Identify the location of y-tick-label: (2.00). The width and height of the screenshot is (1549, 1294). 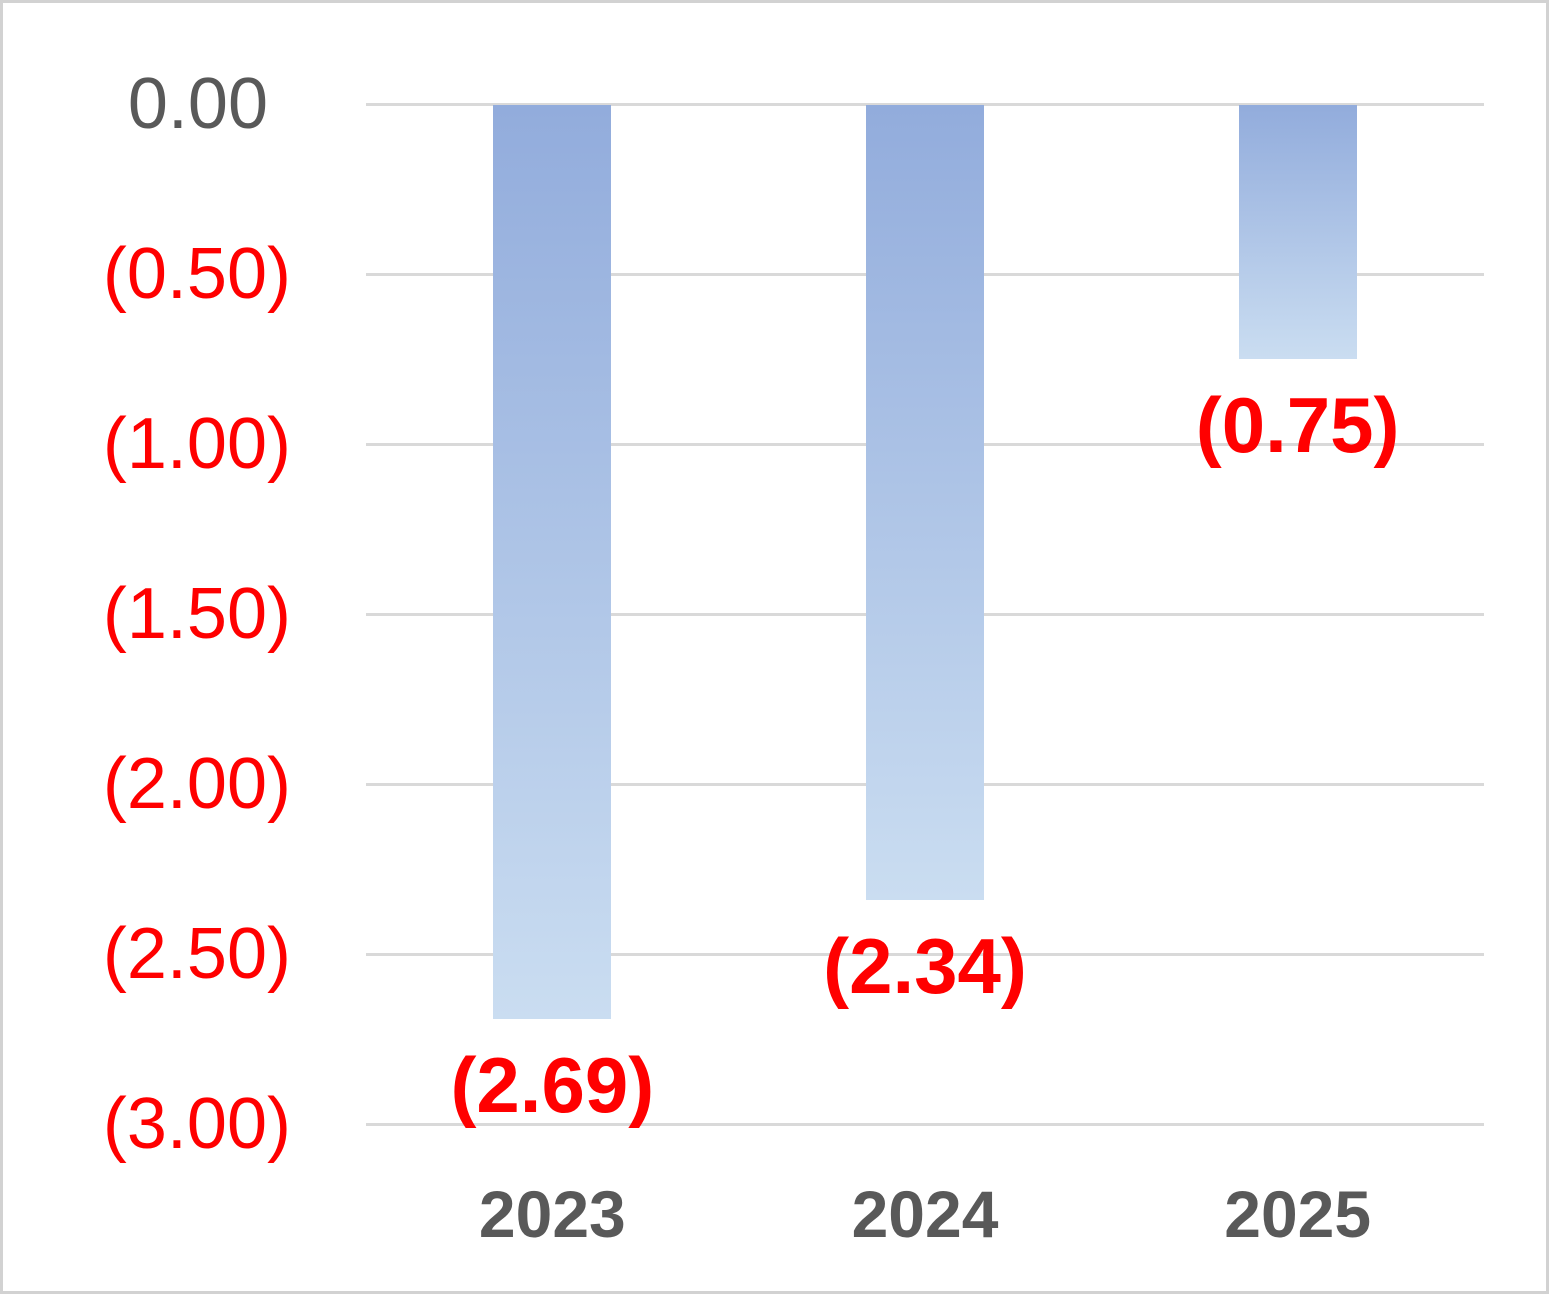
(196, 784).